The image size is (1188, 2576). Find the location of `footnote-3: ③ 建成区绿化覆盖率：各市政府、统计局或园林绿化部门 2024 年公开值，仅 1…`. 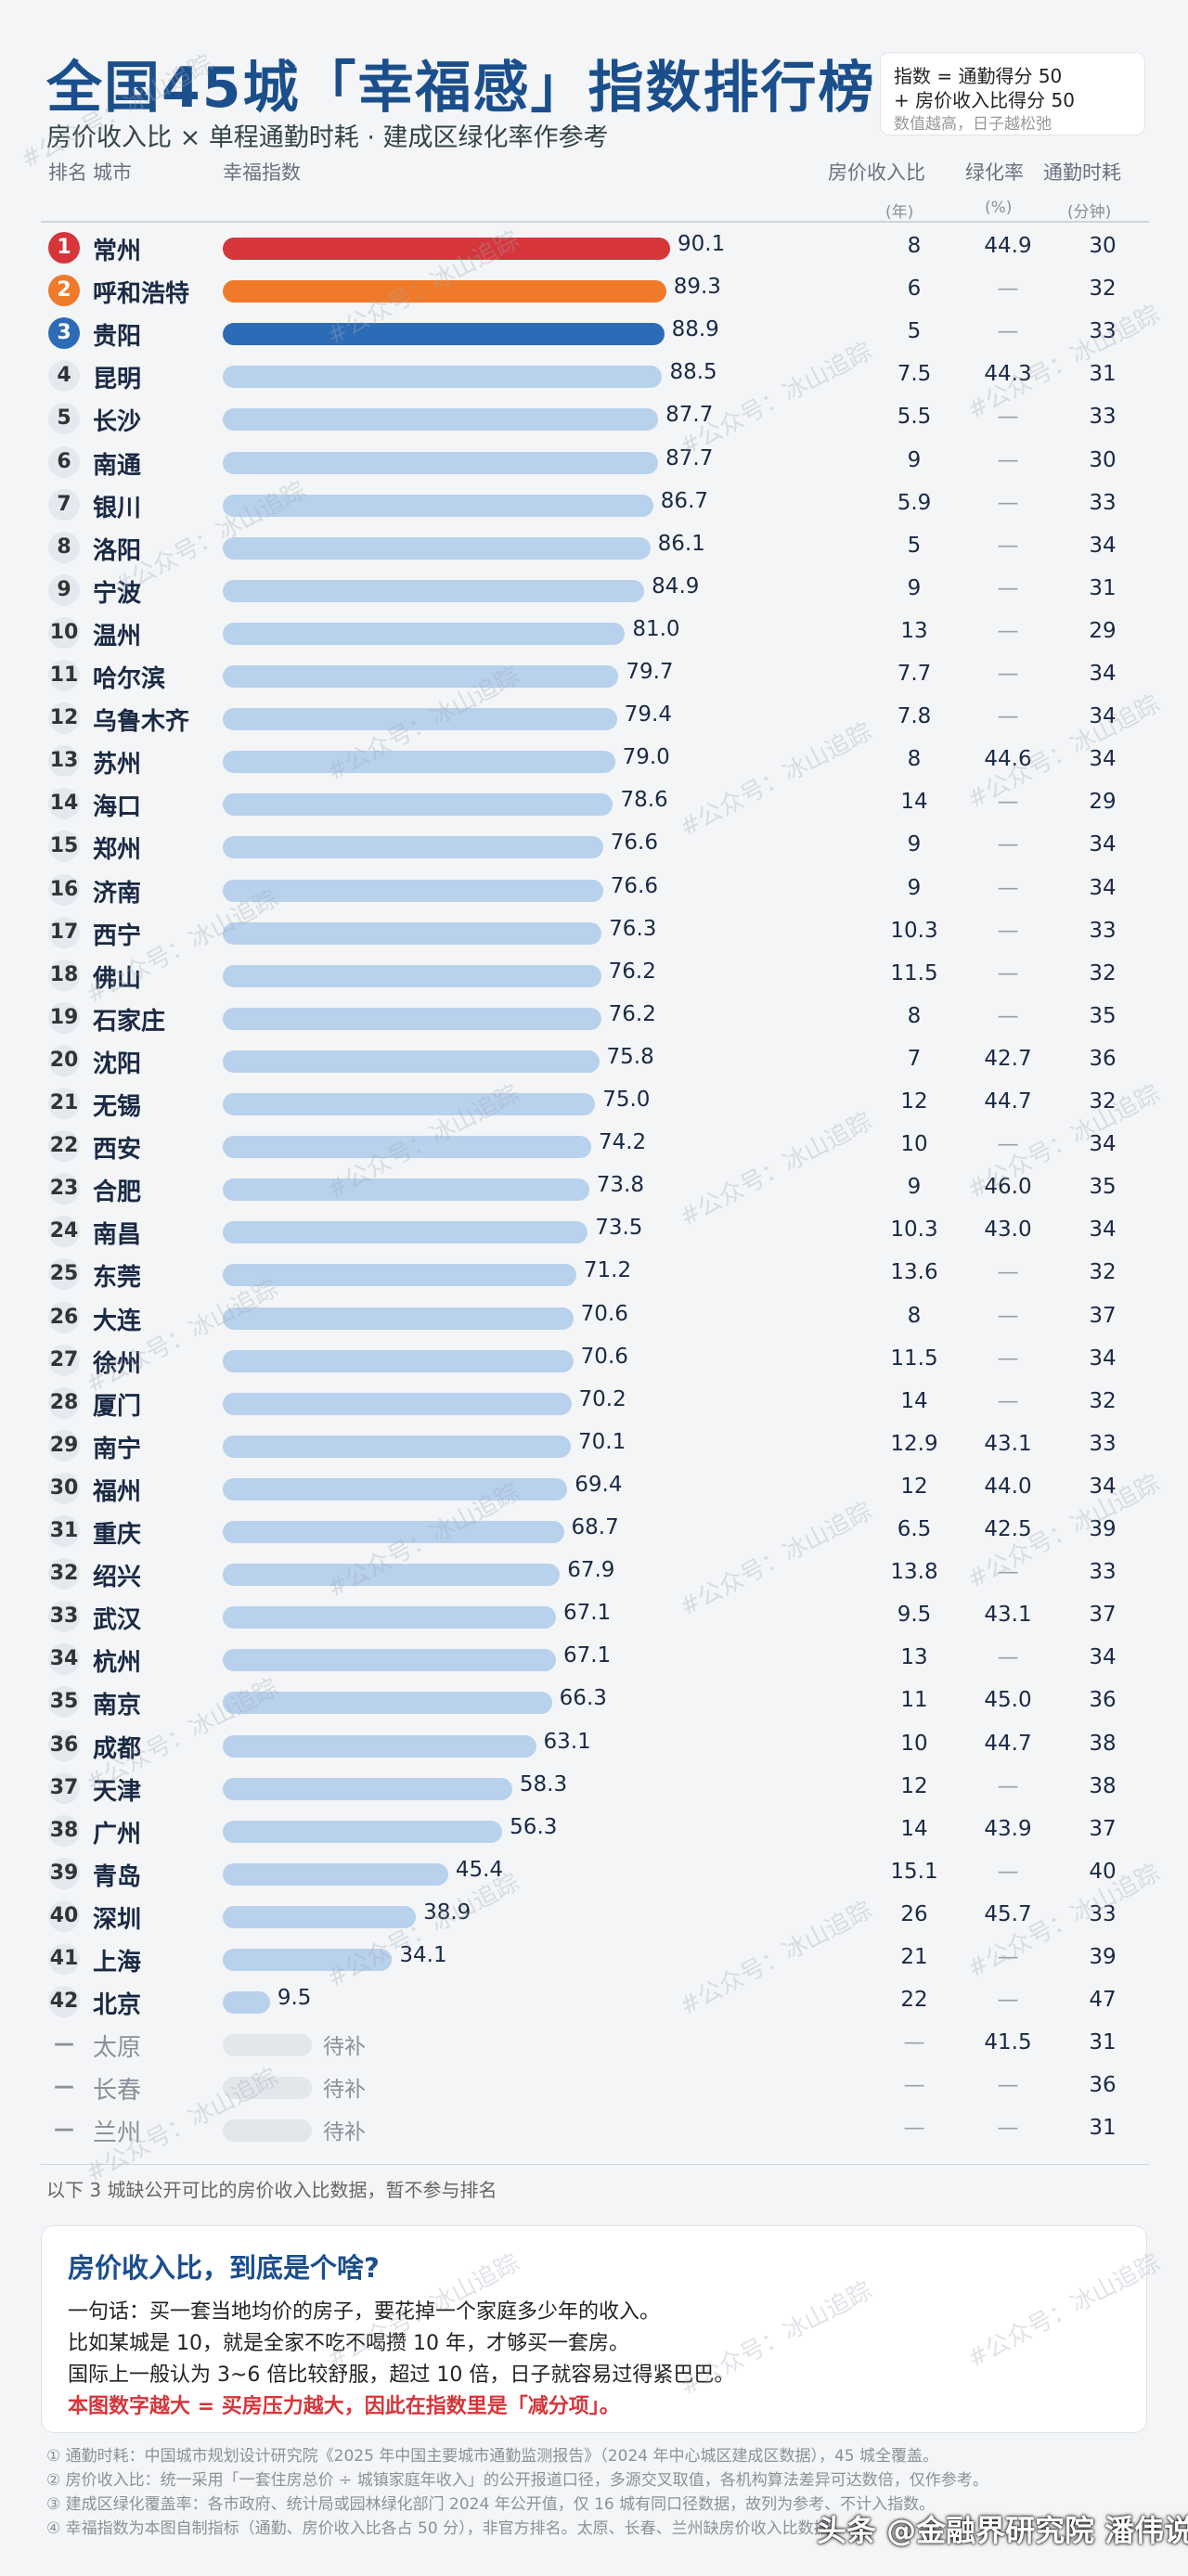

footnote-3: ③ 建成区绿化覆盖率：各市政府、统计局或园林绿化部门 2024 年公开值，仅 1… is located at coordinates (491, 2504).